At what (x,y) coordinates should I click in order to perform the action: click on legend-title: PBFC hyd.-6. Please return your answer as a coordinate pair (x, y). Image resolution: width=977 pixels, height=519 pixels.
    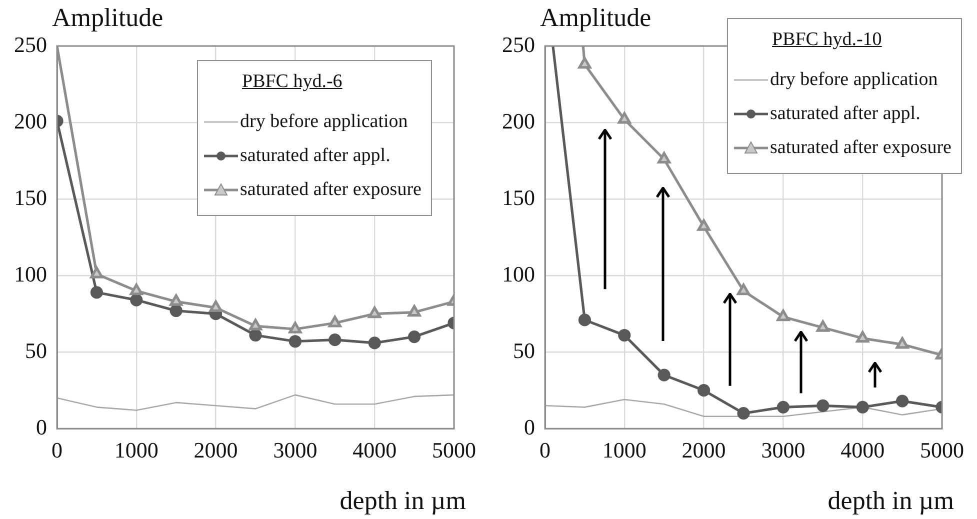
    Looking at the image, I should click on (293, 82).